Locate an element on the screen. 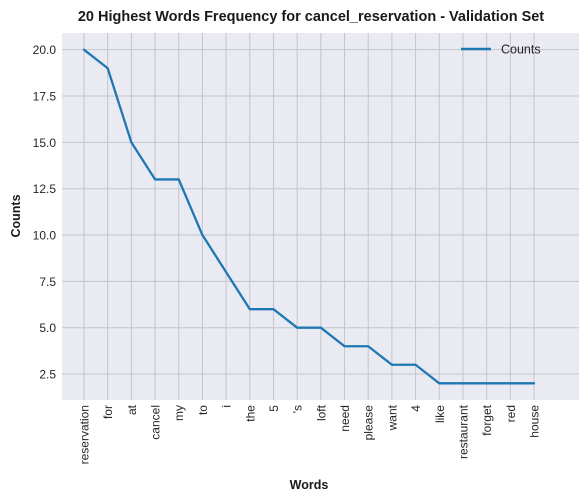  y-tick-label: 20.0 is located at coordinates (45, 50).